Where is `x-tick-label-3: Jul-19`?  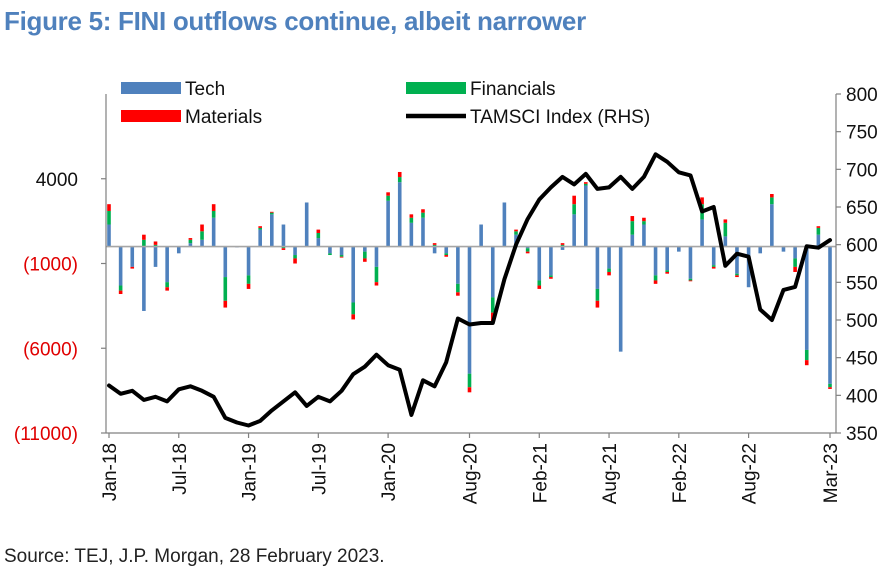
x-tick-label-3: Jul-19 is located at coordinates (319, 469).